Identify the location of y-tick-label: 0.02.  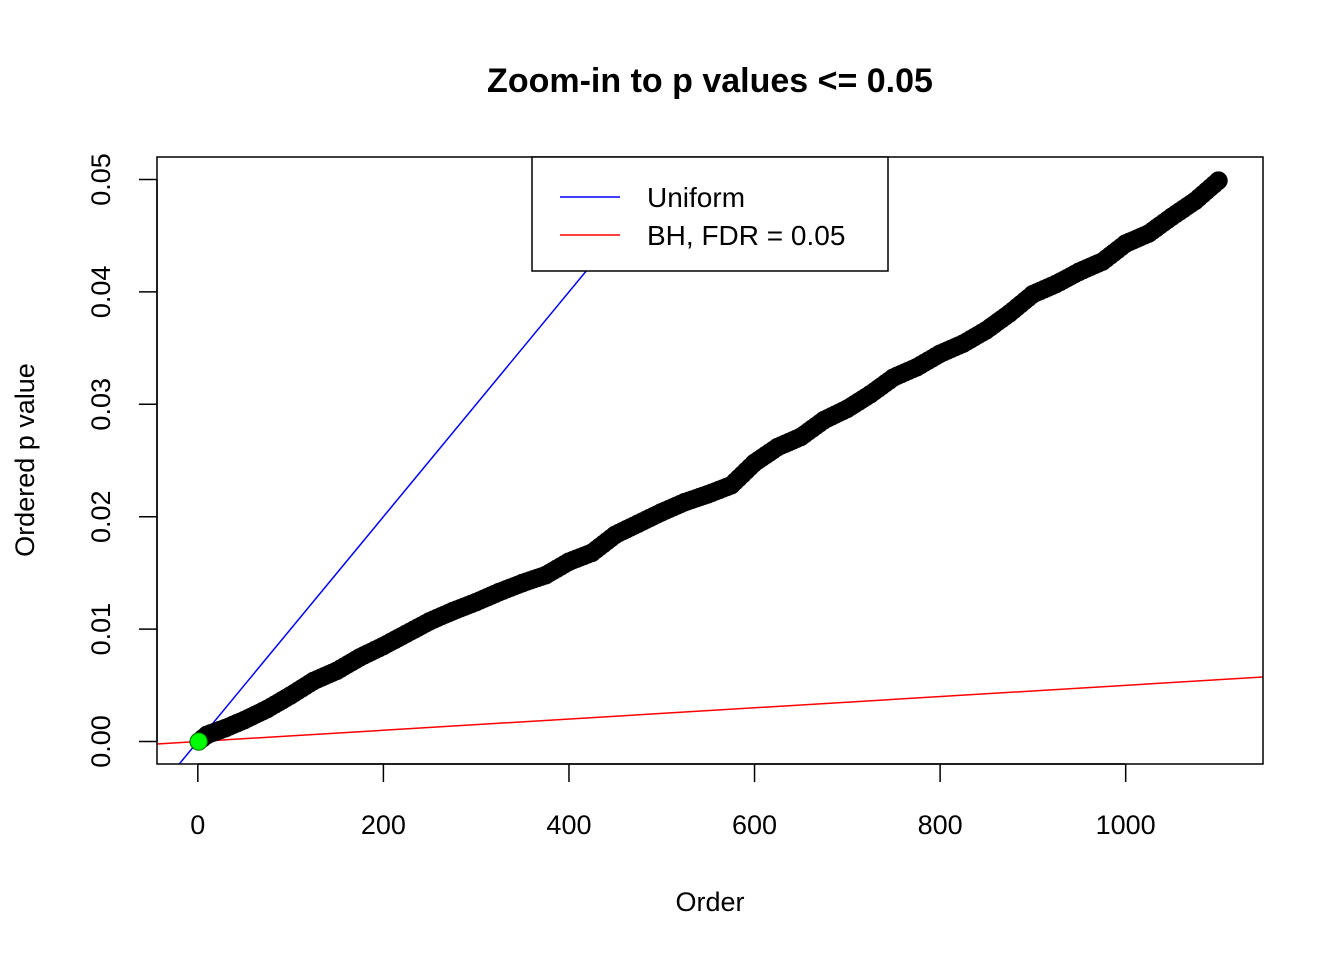
(101, 516).